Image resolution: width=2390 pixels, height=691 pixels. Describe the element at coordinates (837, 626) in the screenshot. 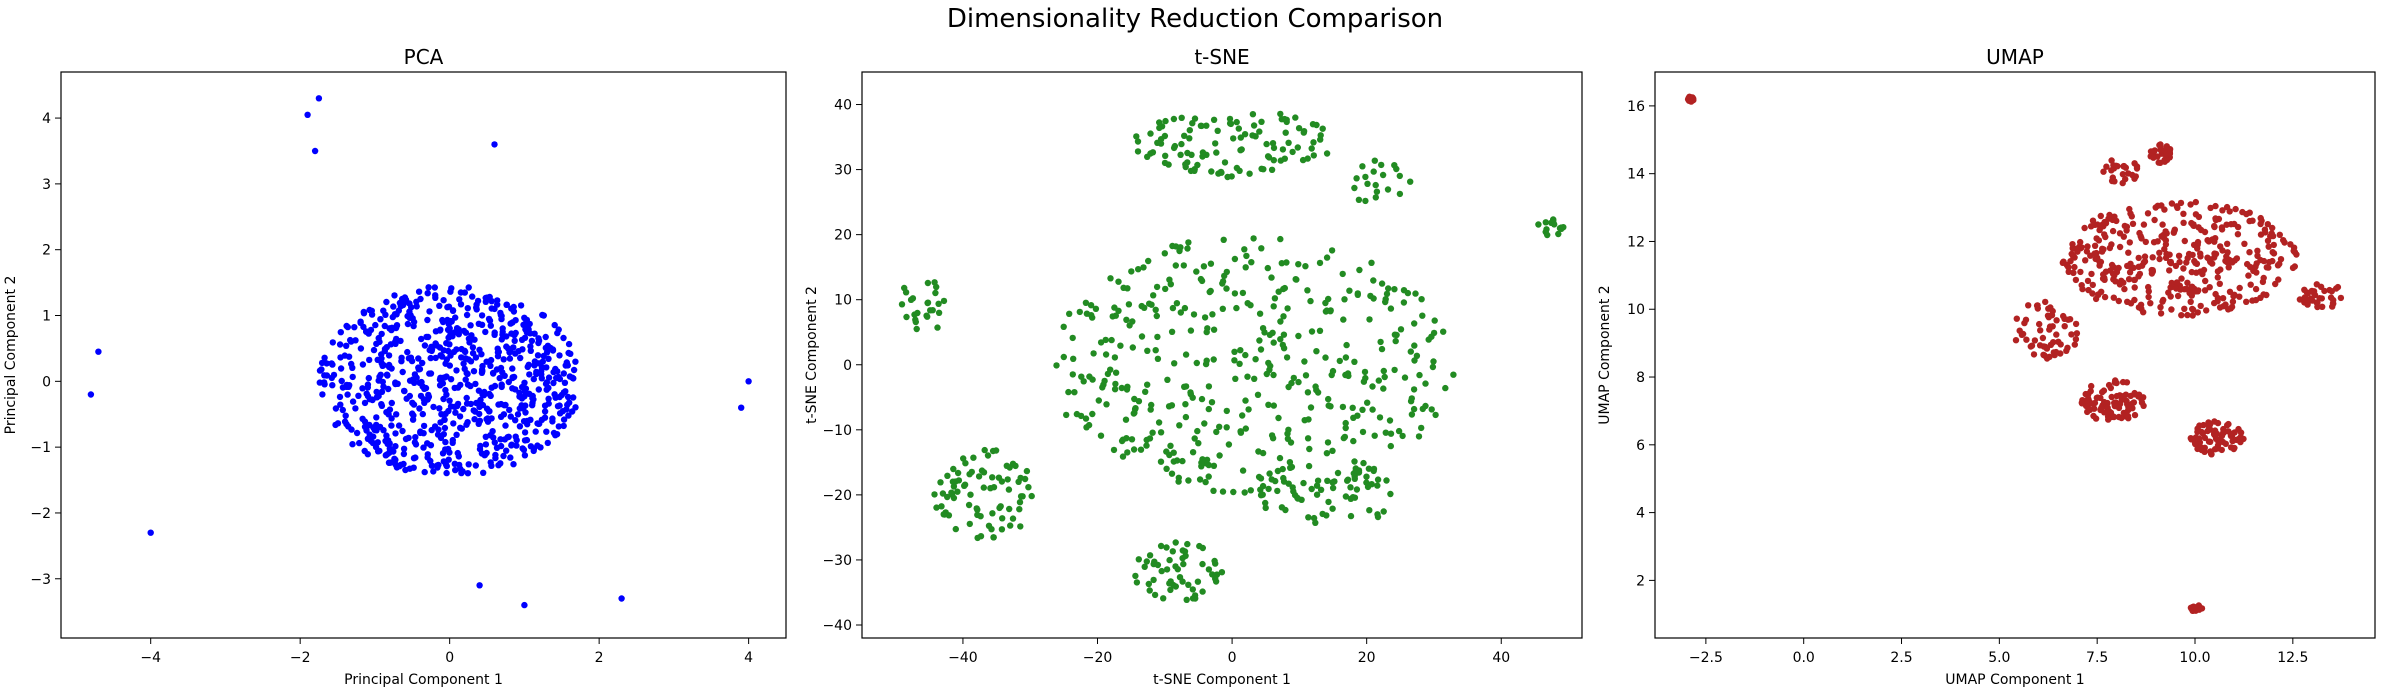

I see `tsne-y-tick-label: −40` at that location.